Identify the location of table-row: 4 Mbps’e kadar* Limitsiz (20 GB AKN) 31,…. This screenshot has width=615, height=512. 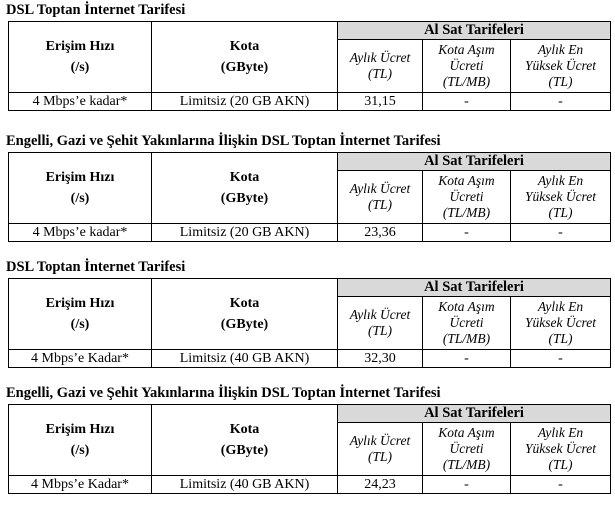
(310, 101).